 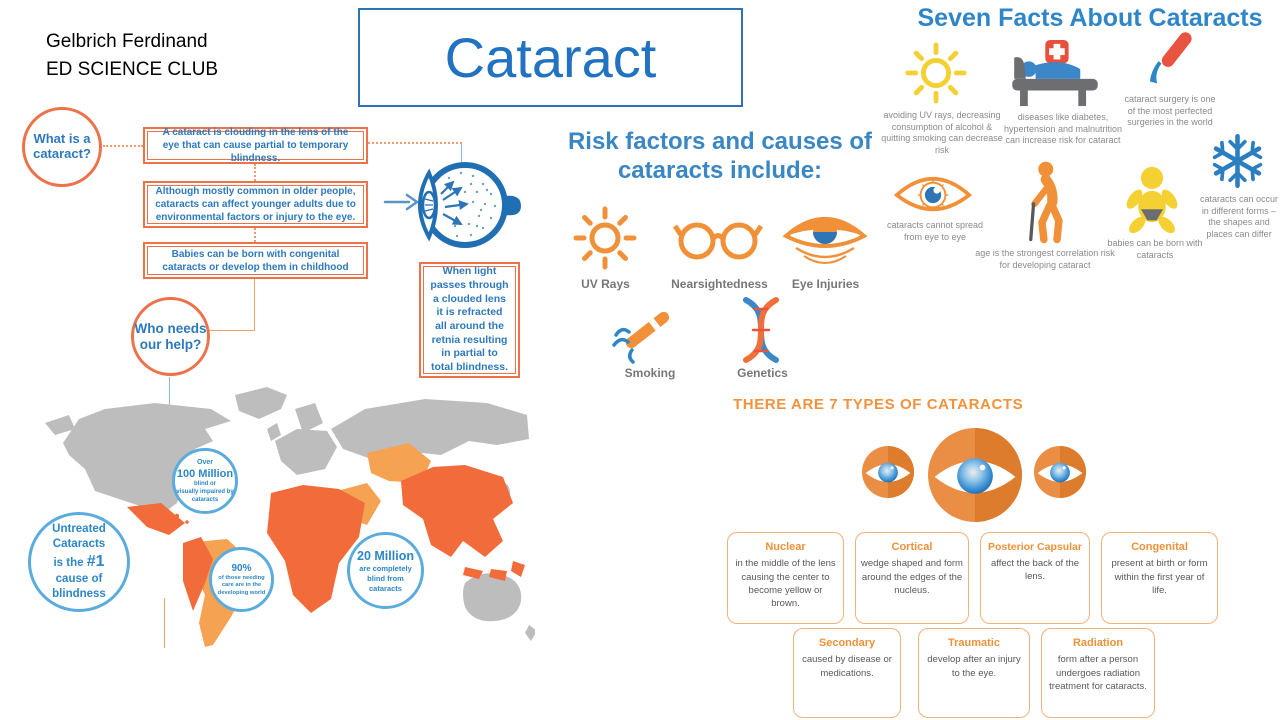 What do you see at coordinates (785, 547) in the screenshot?
I see `type-name: Nuclear` at bounding box center [785, 547].